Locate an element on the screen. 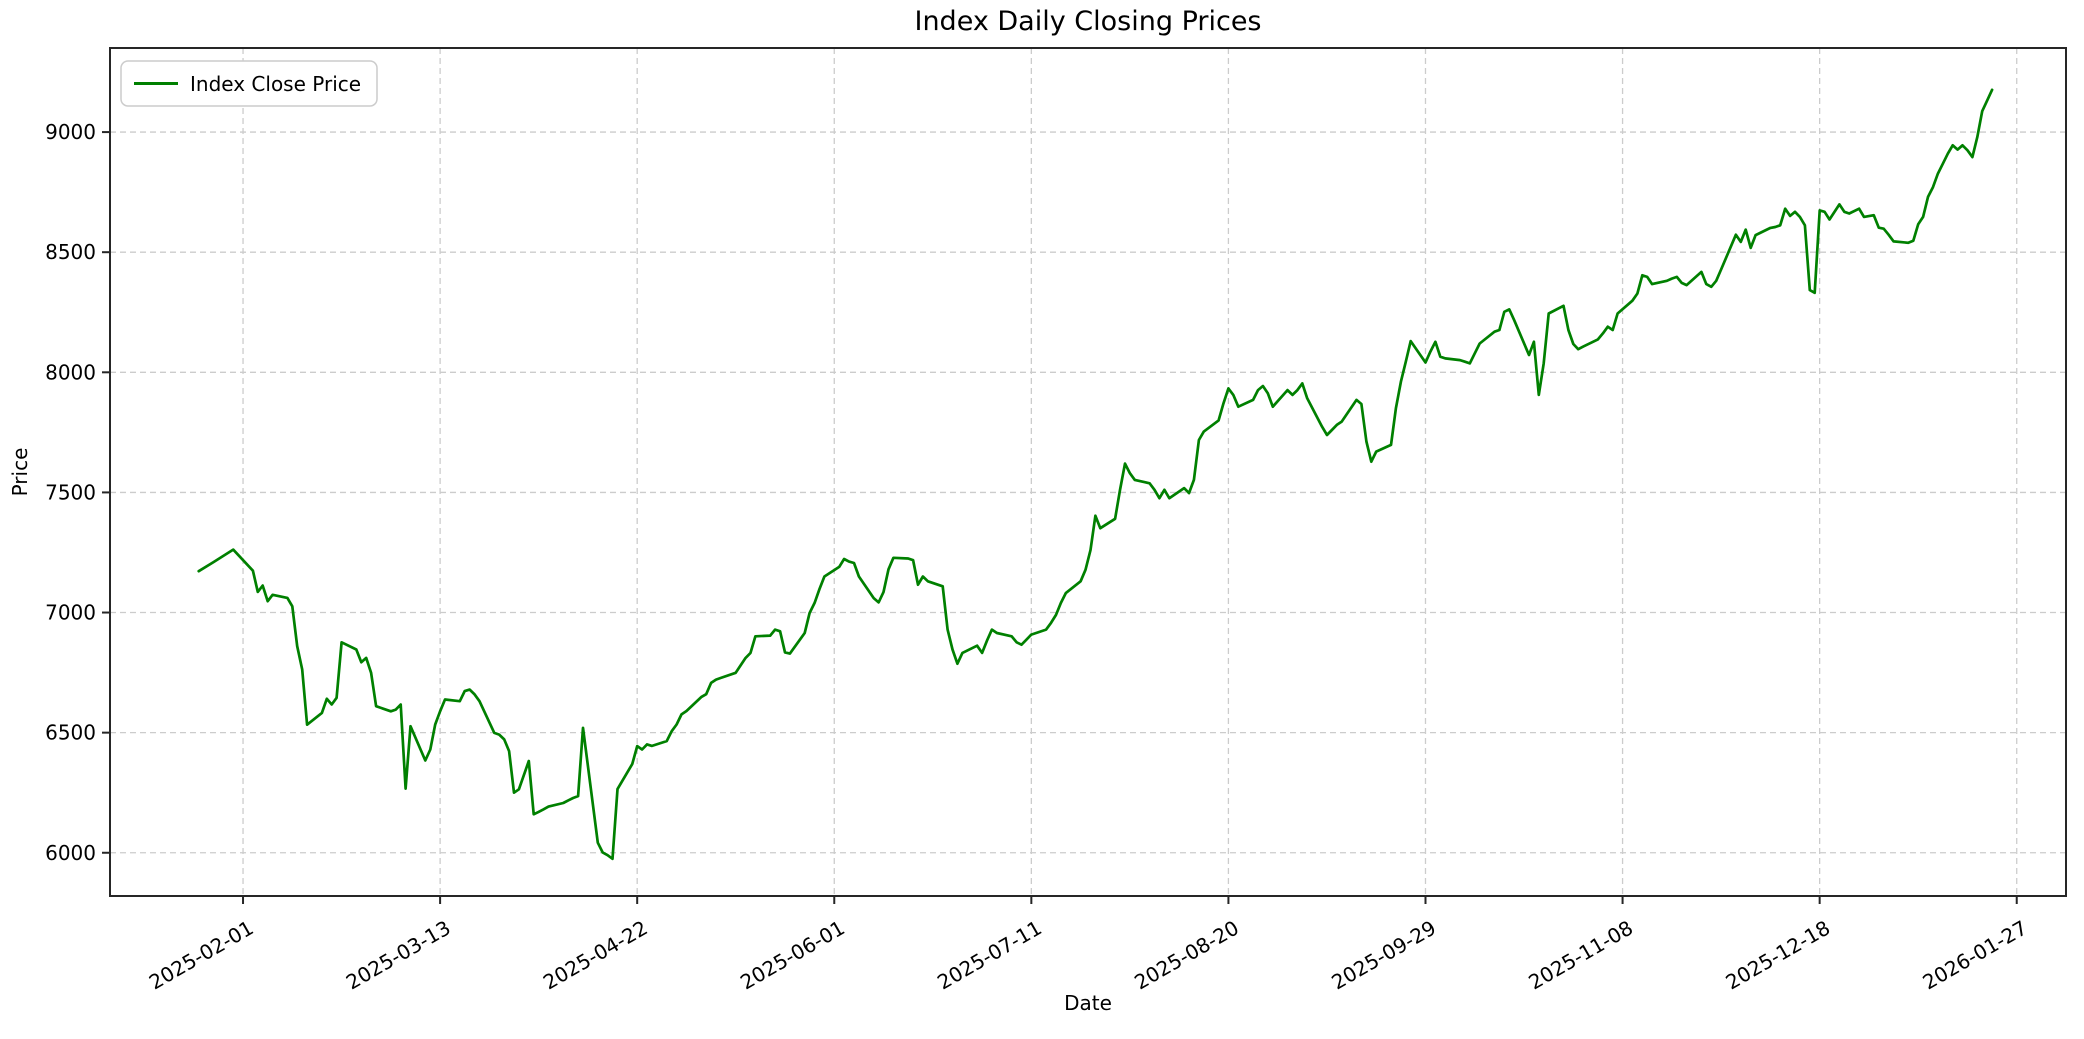  y-tick-label: 7000 is located at coordinates (70, 613).